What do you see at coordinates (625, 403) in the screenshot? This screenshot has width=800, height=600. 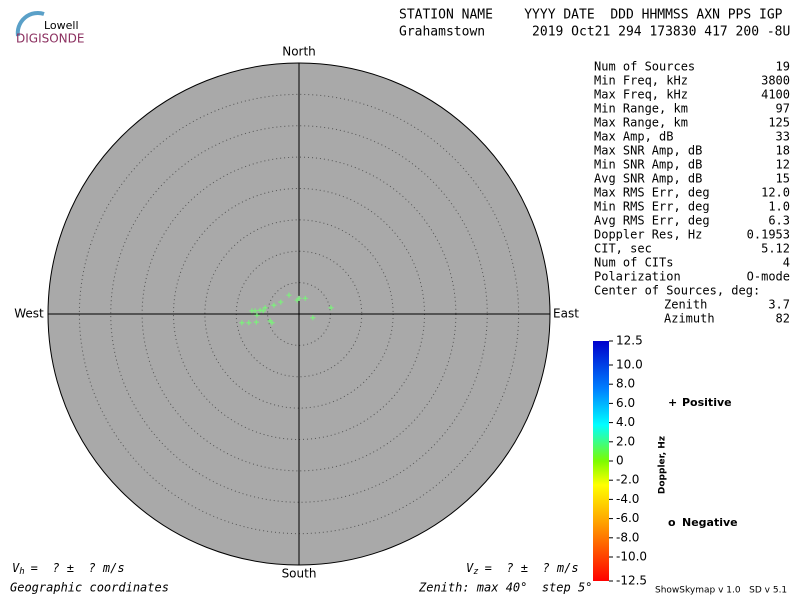 I see `colorbar-tick-label: 6.0` at bounding box center [625, 403].